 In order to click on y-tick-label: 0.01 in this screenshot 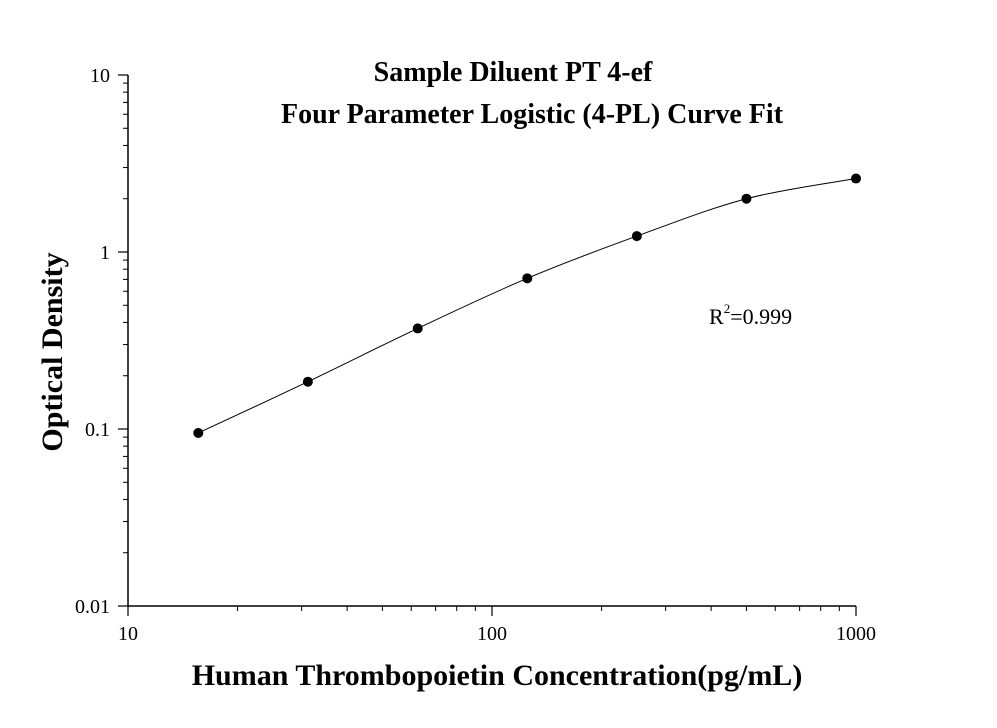, I will do `click(92, 607)`.